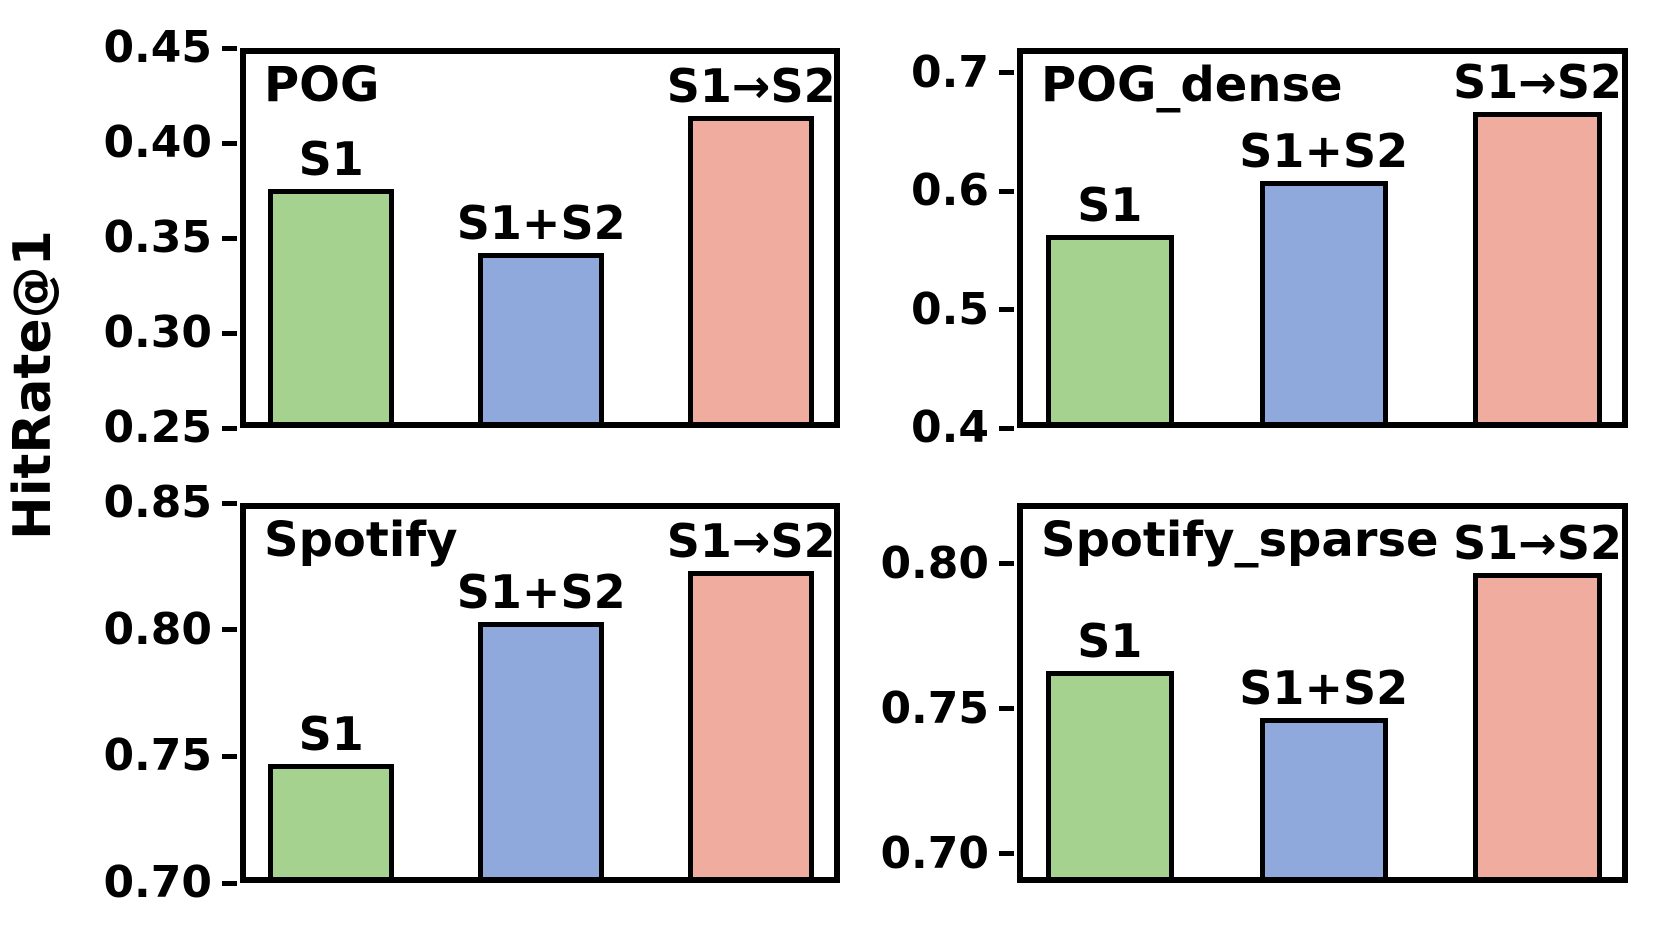 This screenshot has height=943, width=1662. I want to click on chart-title: POG, so click(322, 85).